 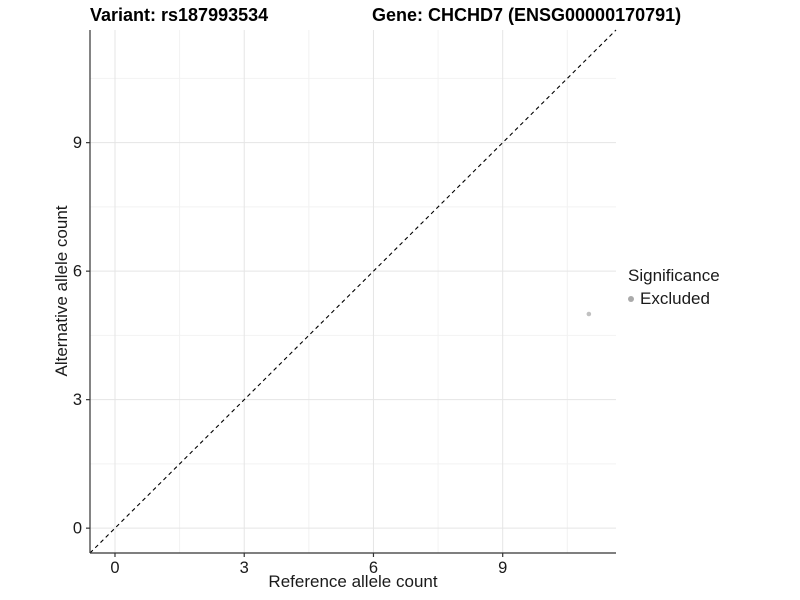 I want to click on x-tick-label: 9, so click(x=502, y=568).